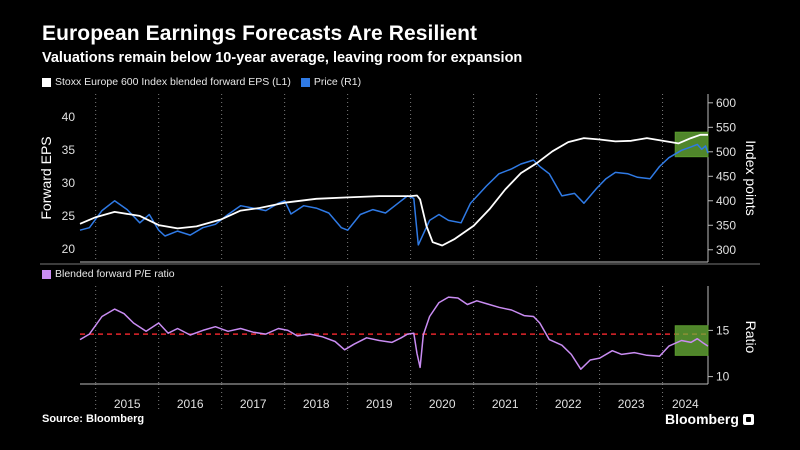 Image resolution: width=800 pixels, height=450 pixels. What do you see at coordinates (631, 404) in the screenshot?
I see `year-label-2023: 2023` at bounding box center [631, 404].